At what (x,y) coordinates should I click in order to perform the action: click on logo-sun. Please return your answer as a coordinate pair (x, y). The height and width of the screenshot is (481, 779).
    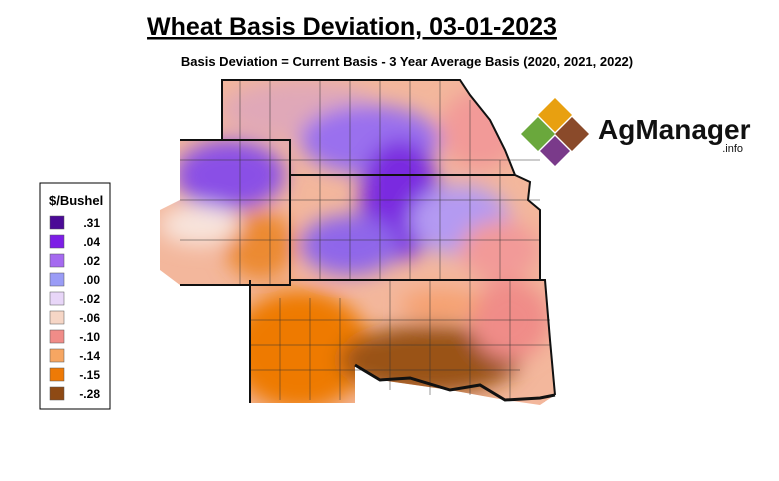
    Looking at the image, I should click on (555, 115).